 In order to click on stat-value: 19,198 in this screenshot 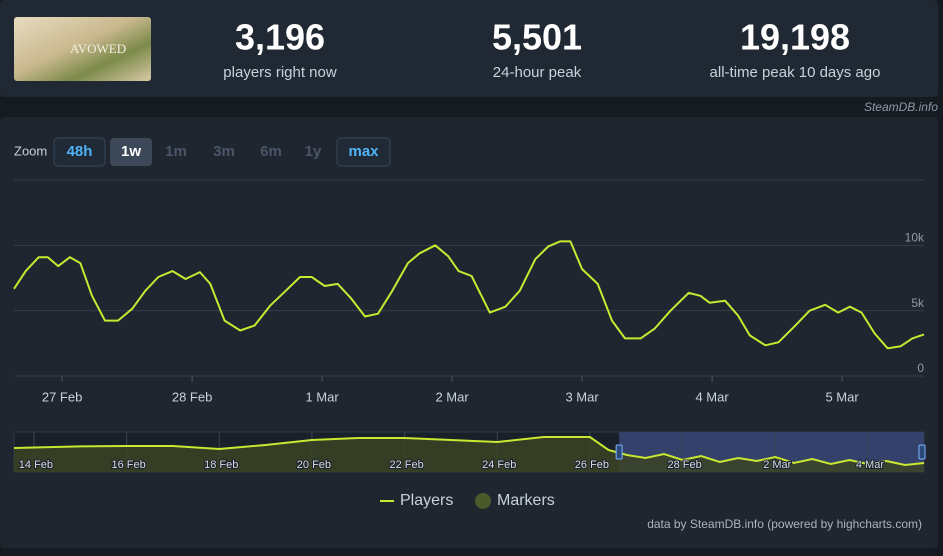, I will do `click(795, 37)`.